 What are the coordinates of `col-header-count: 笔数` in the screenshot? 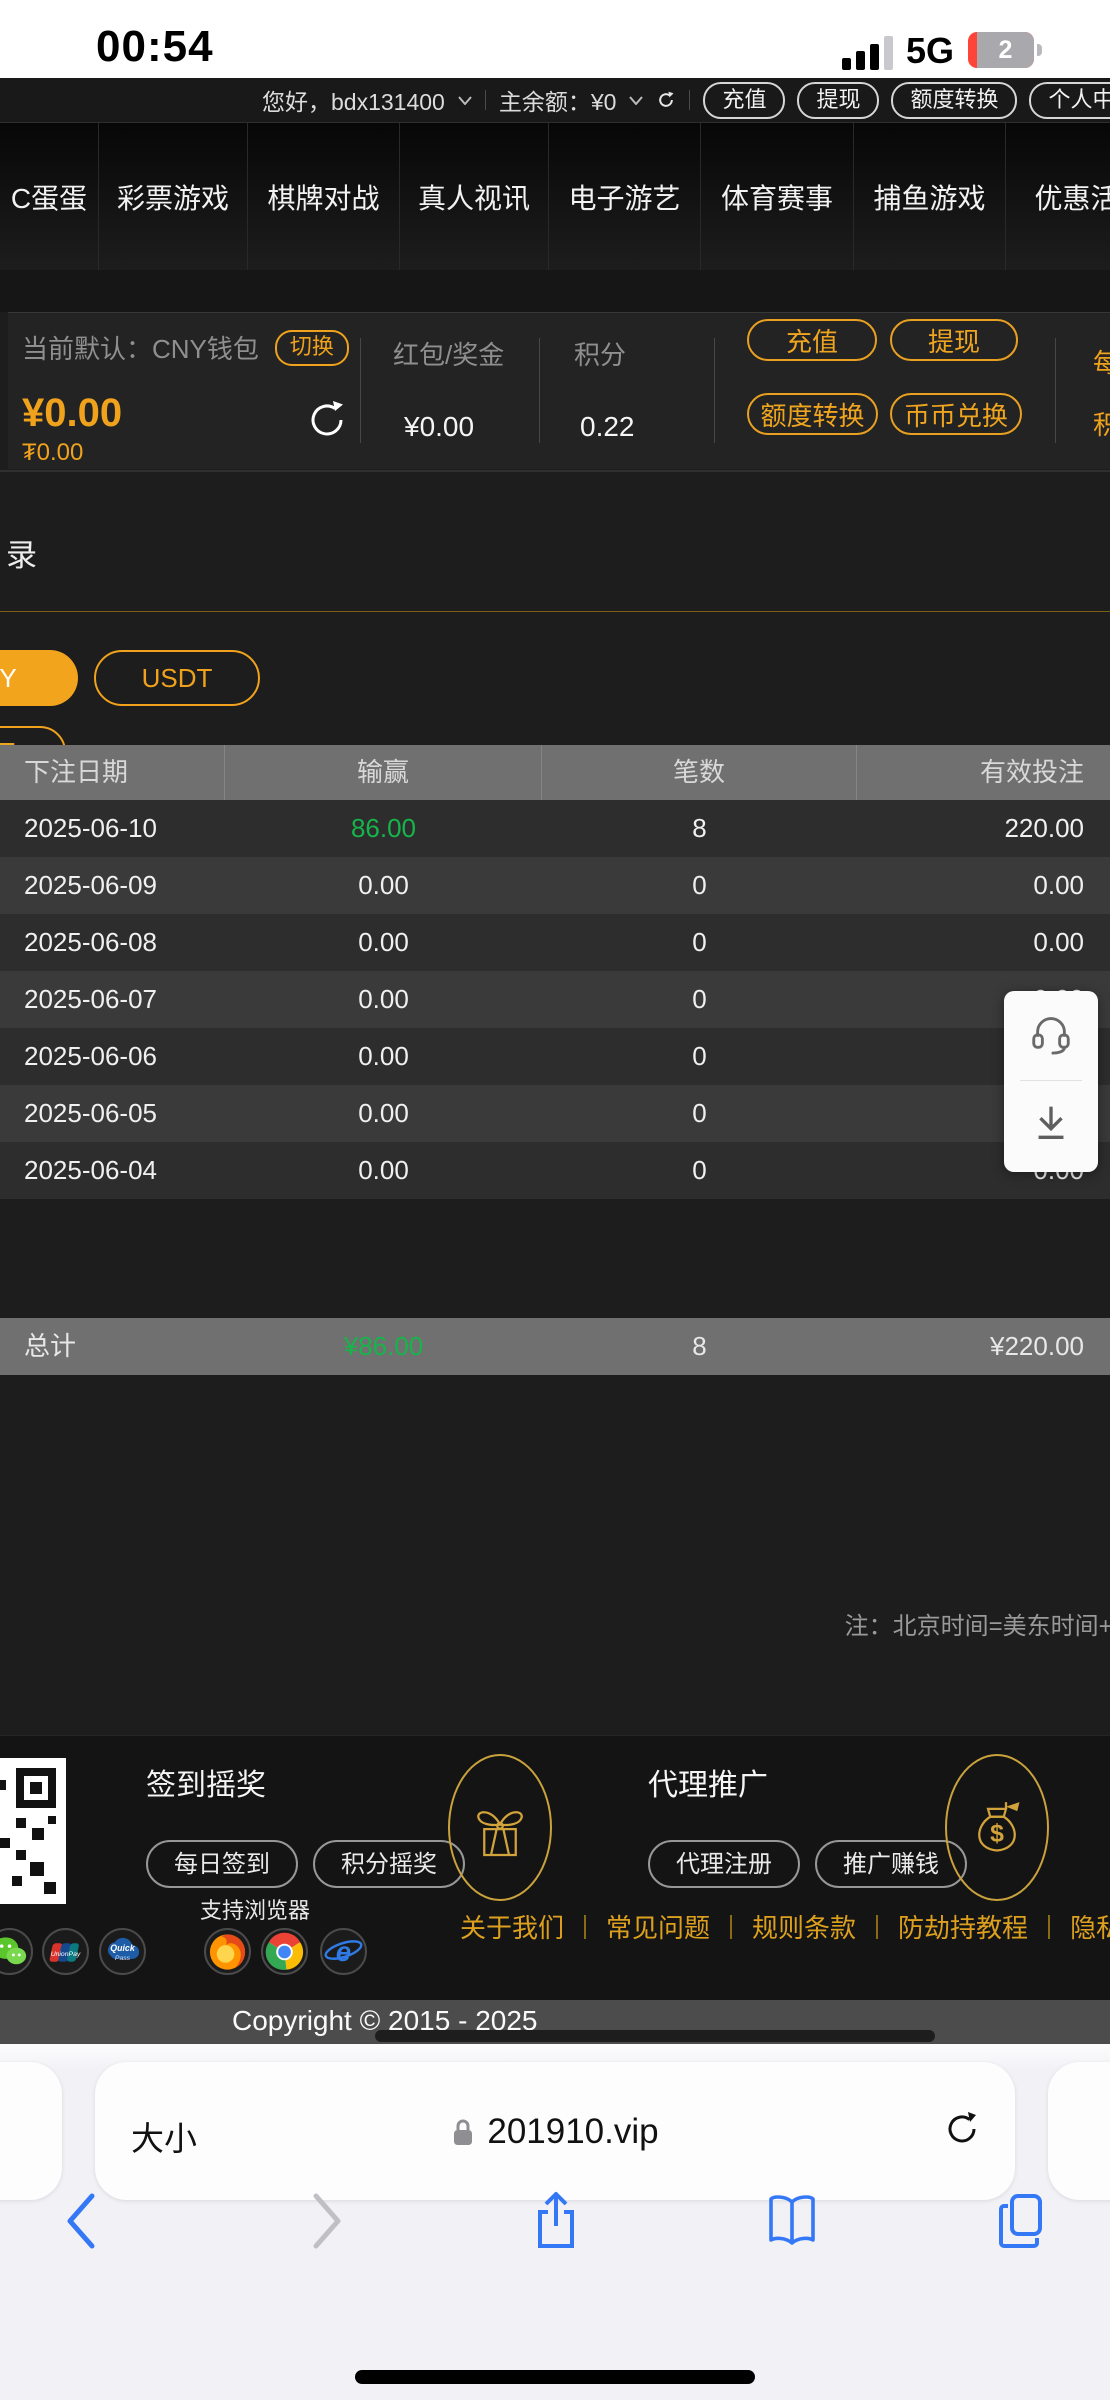 It's located at (699, 772).